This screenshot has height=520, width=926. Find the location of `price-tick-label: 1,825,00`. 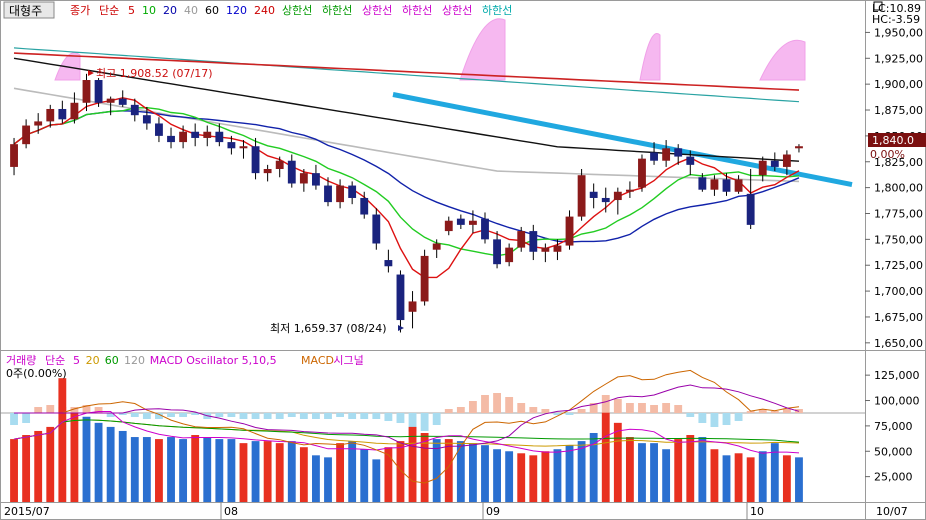

price-tick-label: 1,825,00 is located at coordinates (898, 162).